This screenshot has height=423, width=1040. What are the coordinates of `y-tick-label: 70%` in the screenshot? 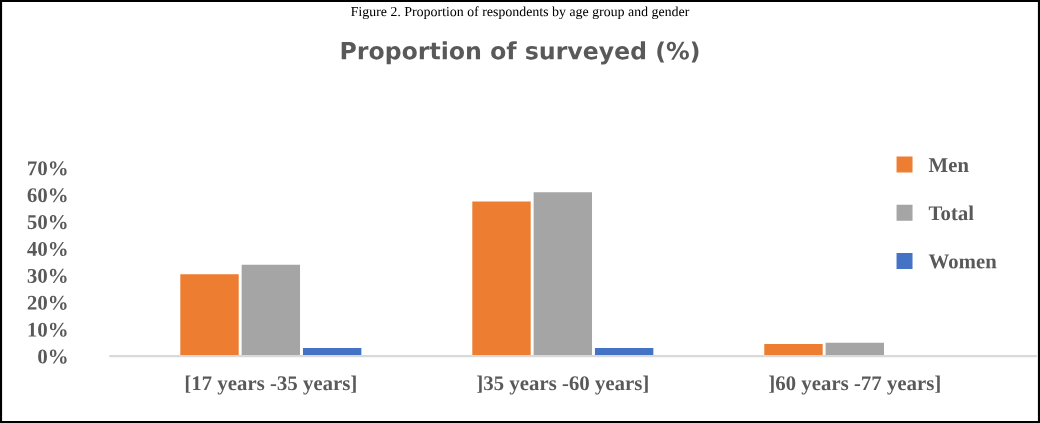 It's located at (47, 168).